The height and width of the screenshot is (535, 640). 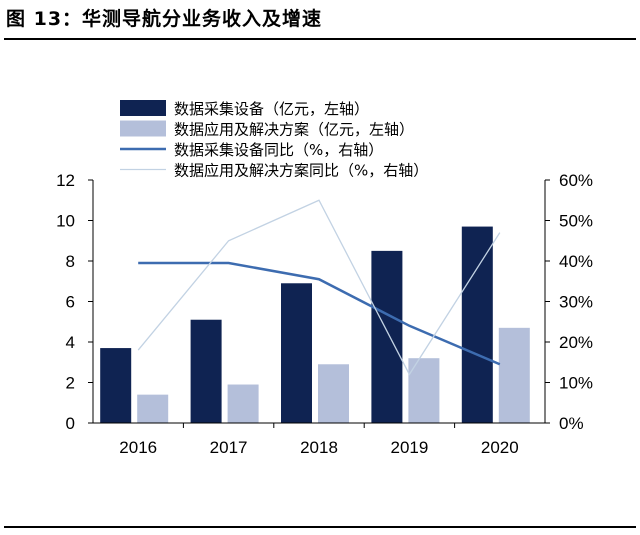 What do you see at coordinates (409, 447) in the screenshot?
I see `x-tick-label: 2019` at bounding box center [409, 447].